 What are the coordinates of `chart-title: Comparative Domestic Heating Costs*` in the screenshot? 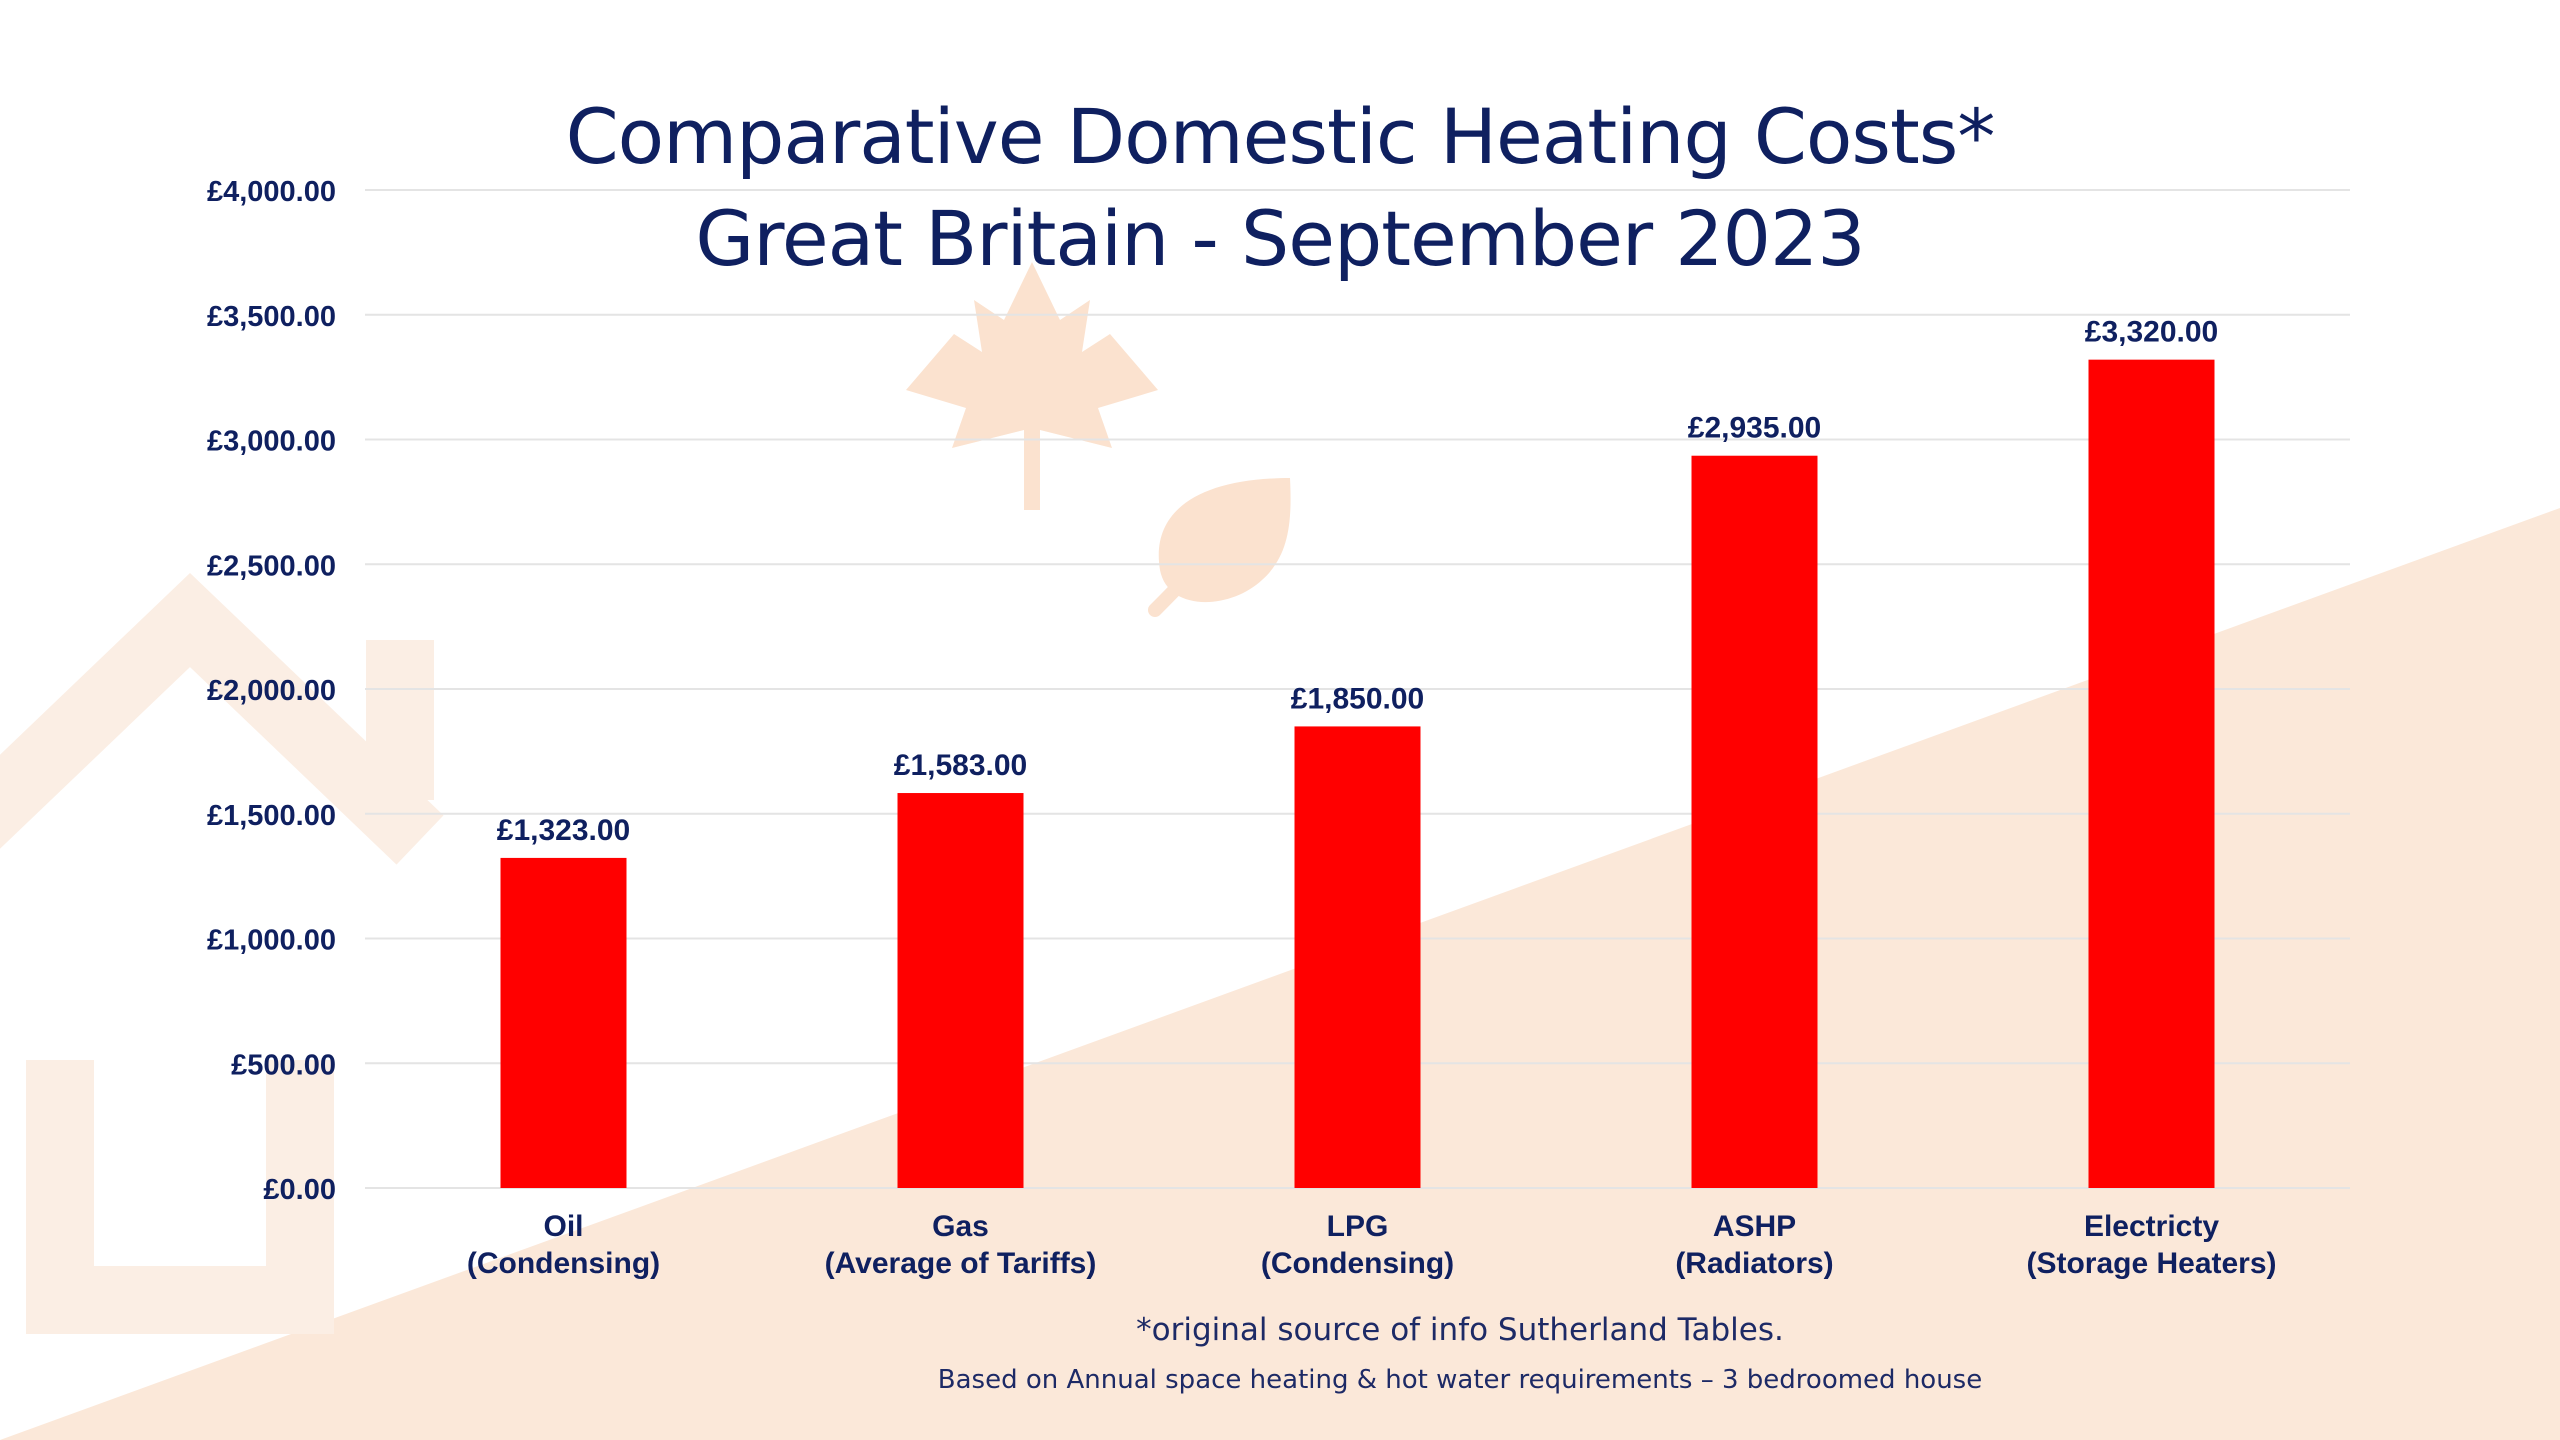 It's located at (1280, 136).